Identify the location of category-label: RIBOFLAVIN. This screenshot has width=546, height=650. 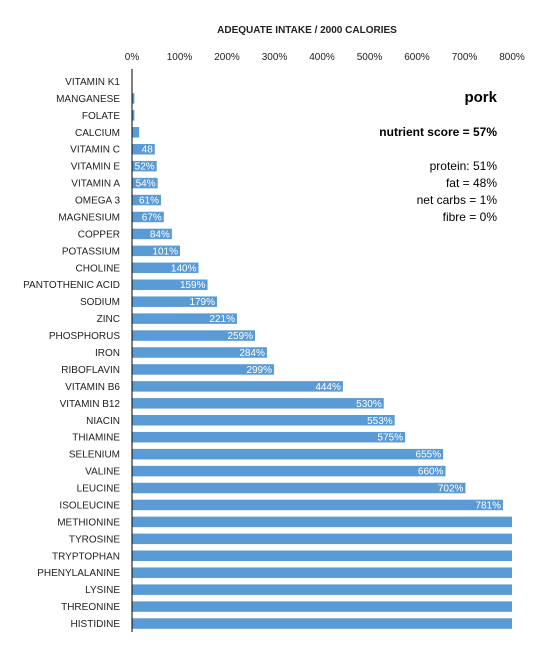
(90, 370).